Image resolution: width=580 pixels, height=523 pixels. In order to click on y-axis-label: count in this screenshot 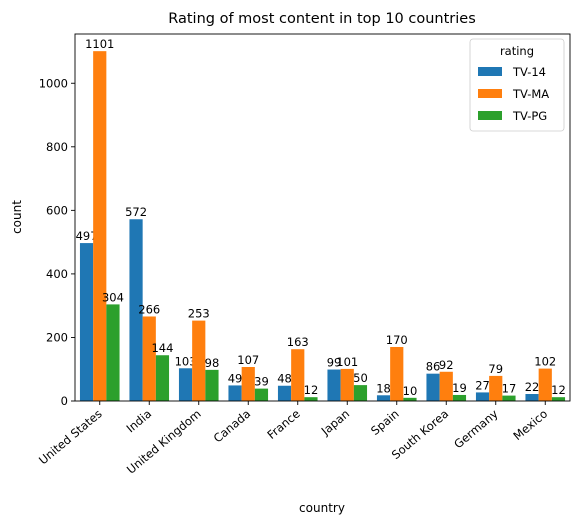, I will do `click(17, 217)`.